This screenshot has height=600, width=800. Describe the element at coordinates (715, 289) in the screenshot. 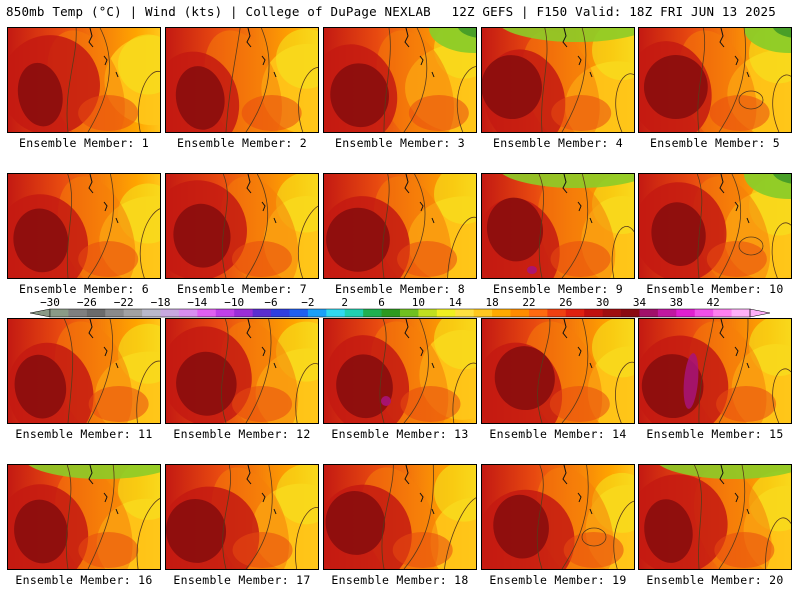

I see `ensemble-member-label-10: Ensemble Member: 10` at that location.